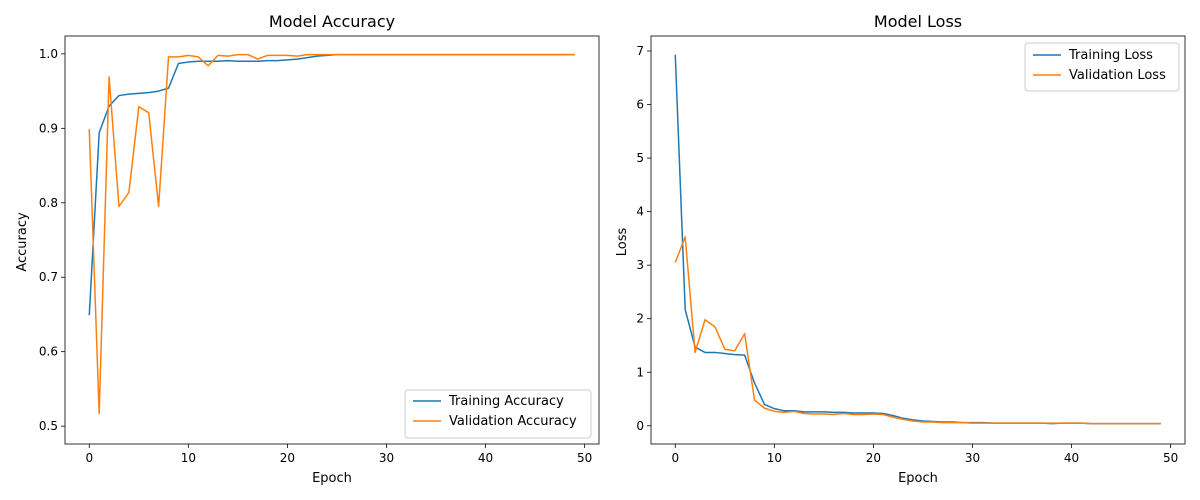 Image resolution: width=1200 pixels, height=500 pixels. Describe the element at coordinates (640, 105) in the screenshot. I see `loss-y-tick-label: 6` at that location.